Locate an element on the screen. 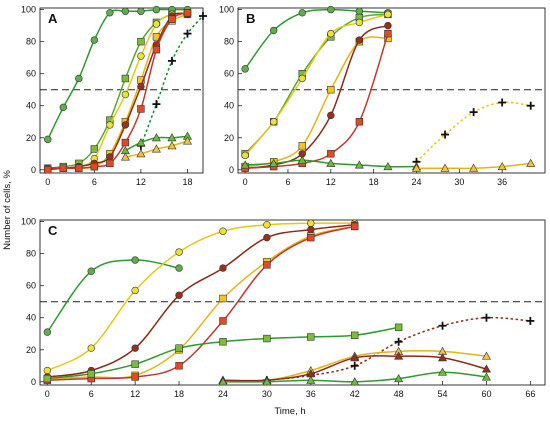 This screenshot has height=423, width=550. x-tick-label: 24 is located at coordinates (223, 394).